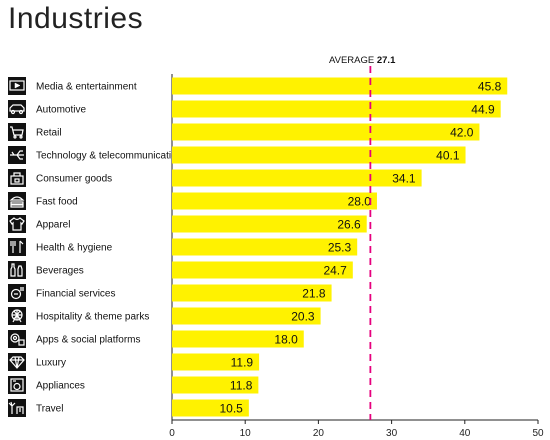 This screenshot has height=440, width=550. What do you see at coordinates (76, 18) in the screenshot?
I see `page-title: Industries` at bounding box center [76, 18].